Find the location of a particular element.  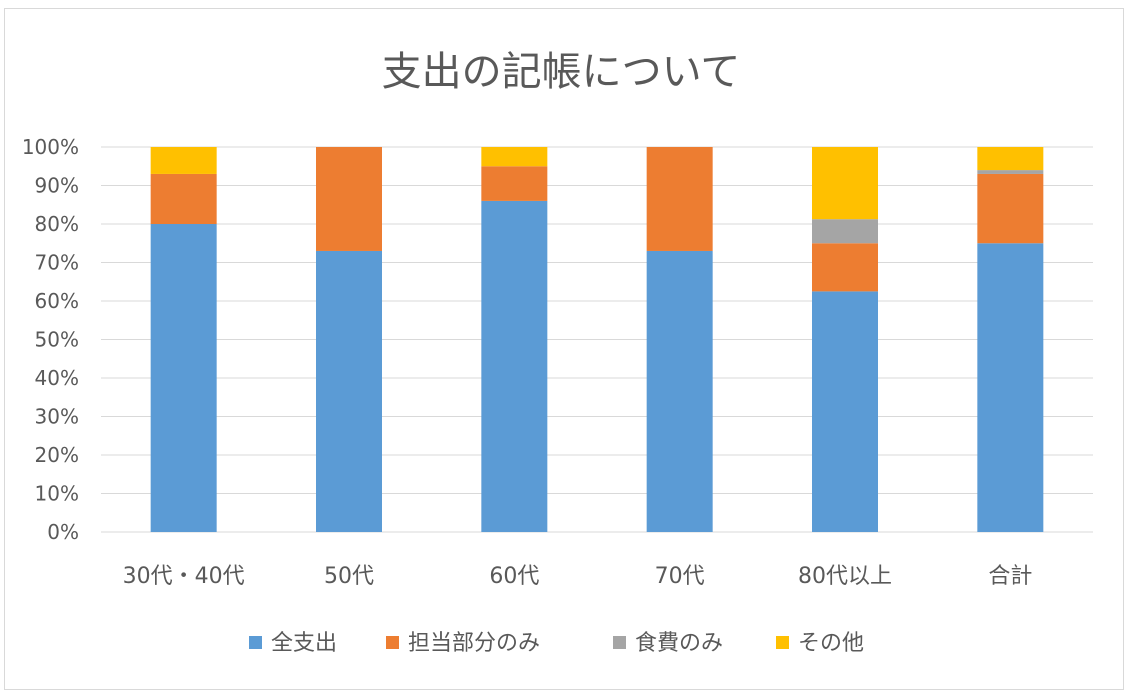

y-tick-label: 90% is located at coordinates (57, 186).